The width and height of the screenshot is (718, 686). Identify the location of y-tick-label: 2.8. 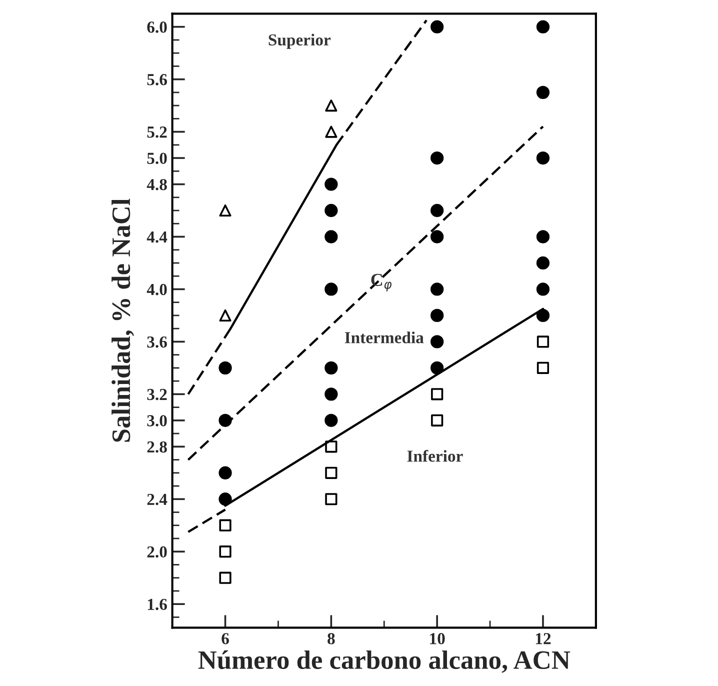
(157, 447).